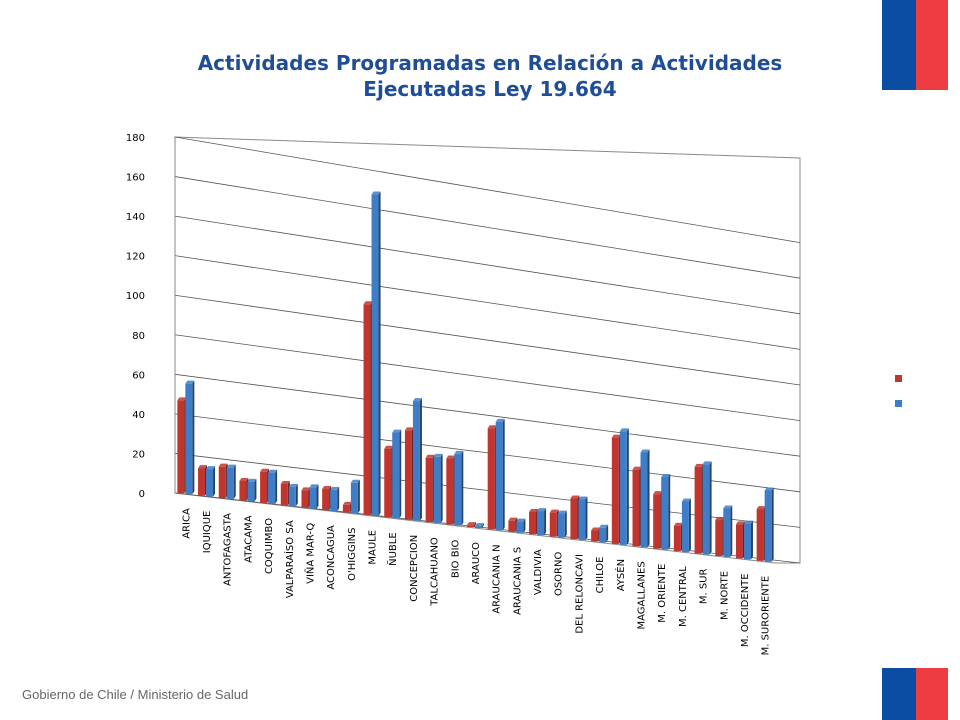 The width and height of the screenshot is (960, 720). Describe the element at coordinates (435, 572) in the screenshot. I see `x-tick-label: TALCAHUANO` at that location.